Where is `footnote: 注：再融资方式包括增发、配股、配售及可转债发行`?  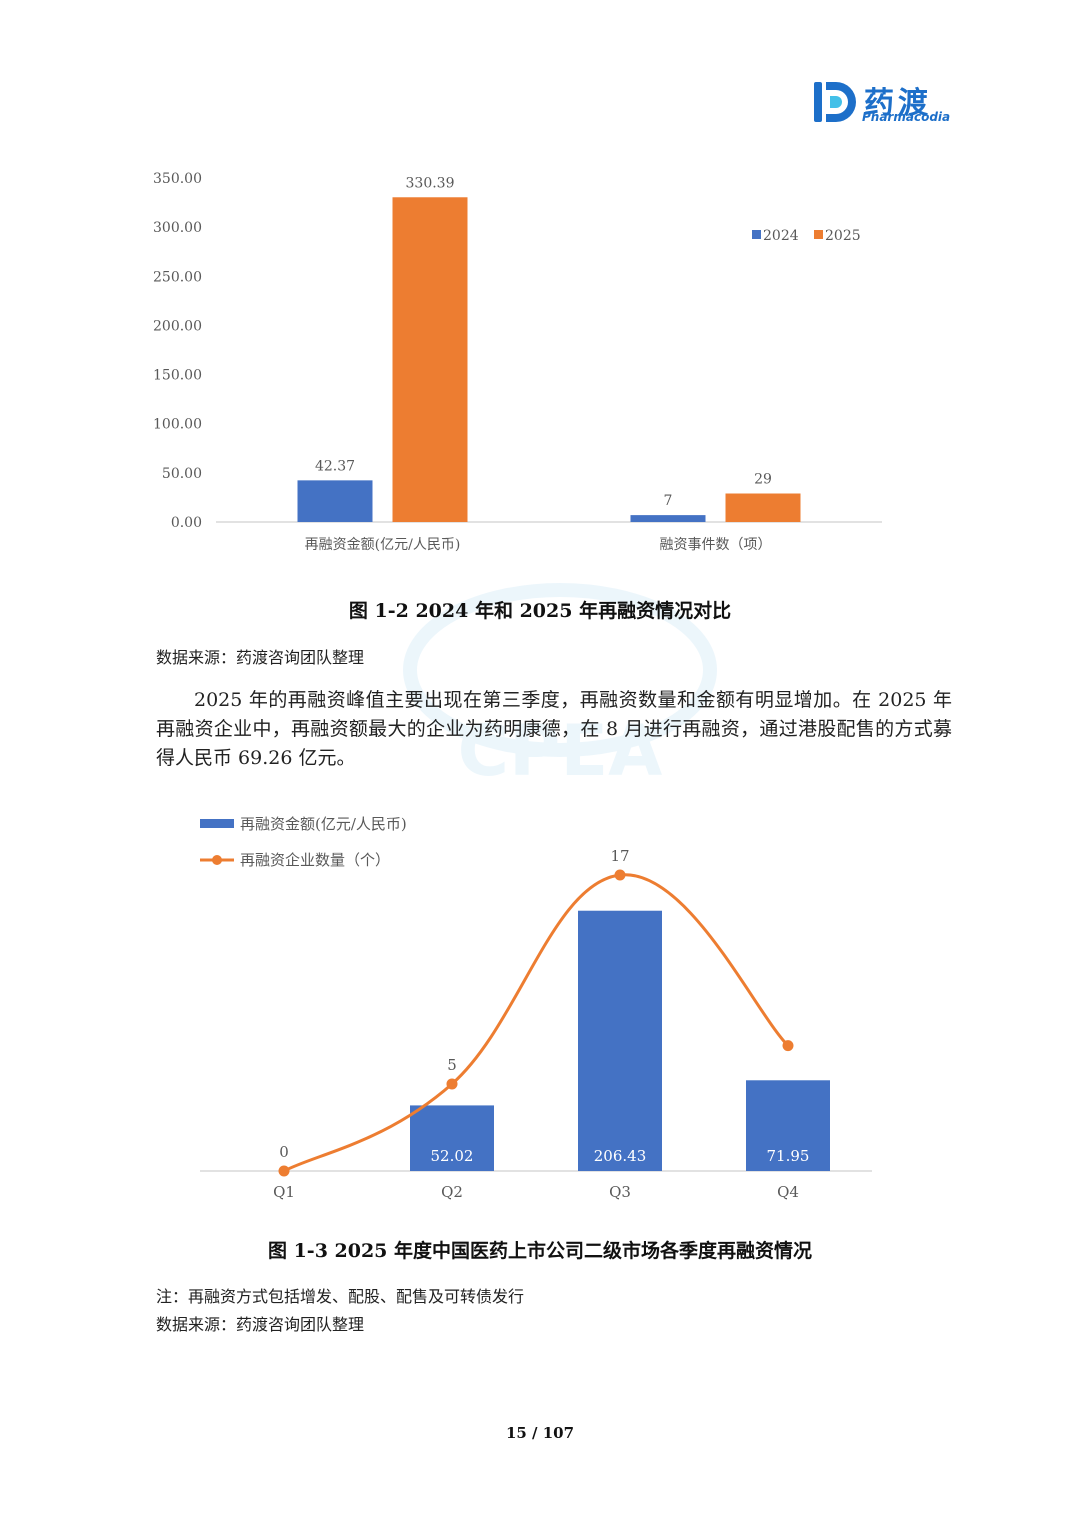
footnote: 注：再融资方式包括增发、配股、配售及可转债发行 is located at coordinates (340, 1296).